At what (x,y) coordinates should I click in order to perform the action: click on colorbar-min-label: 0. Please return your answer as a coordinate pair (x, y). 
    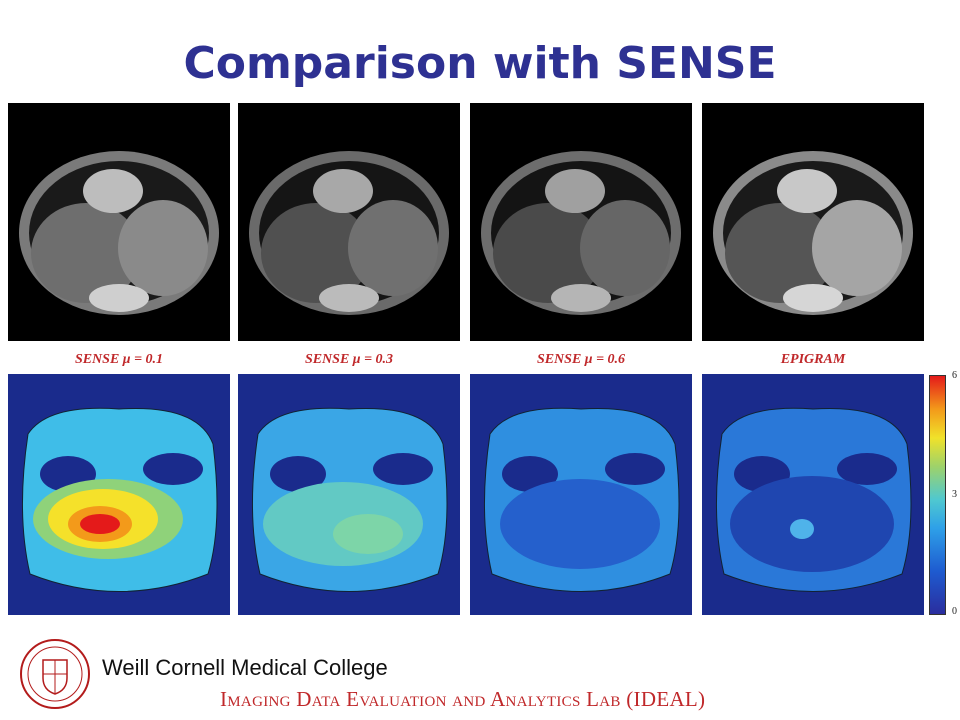
    Looking at the image, I should click on (954, 611).